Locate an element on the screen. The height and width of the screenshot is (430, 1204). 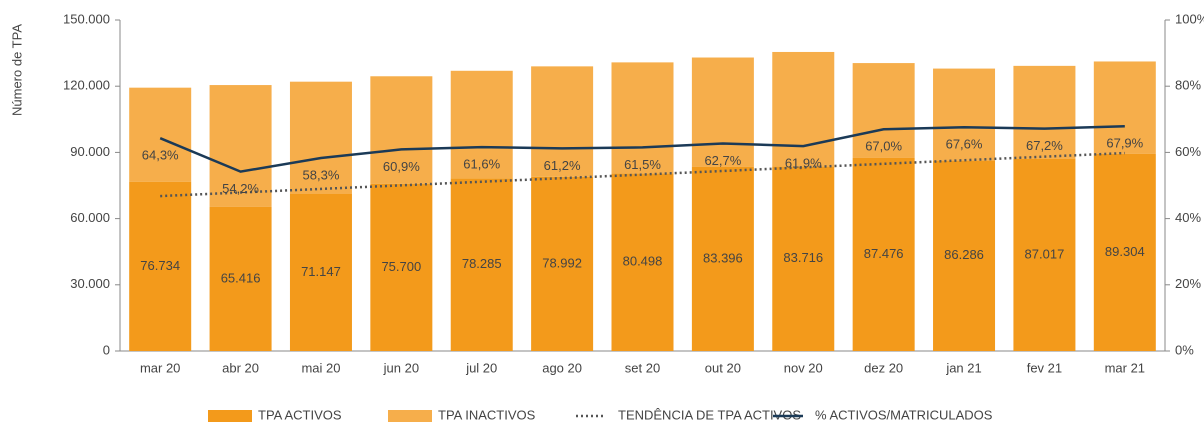
x-tick-label: out 20 is located at coordinates (723, 367).